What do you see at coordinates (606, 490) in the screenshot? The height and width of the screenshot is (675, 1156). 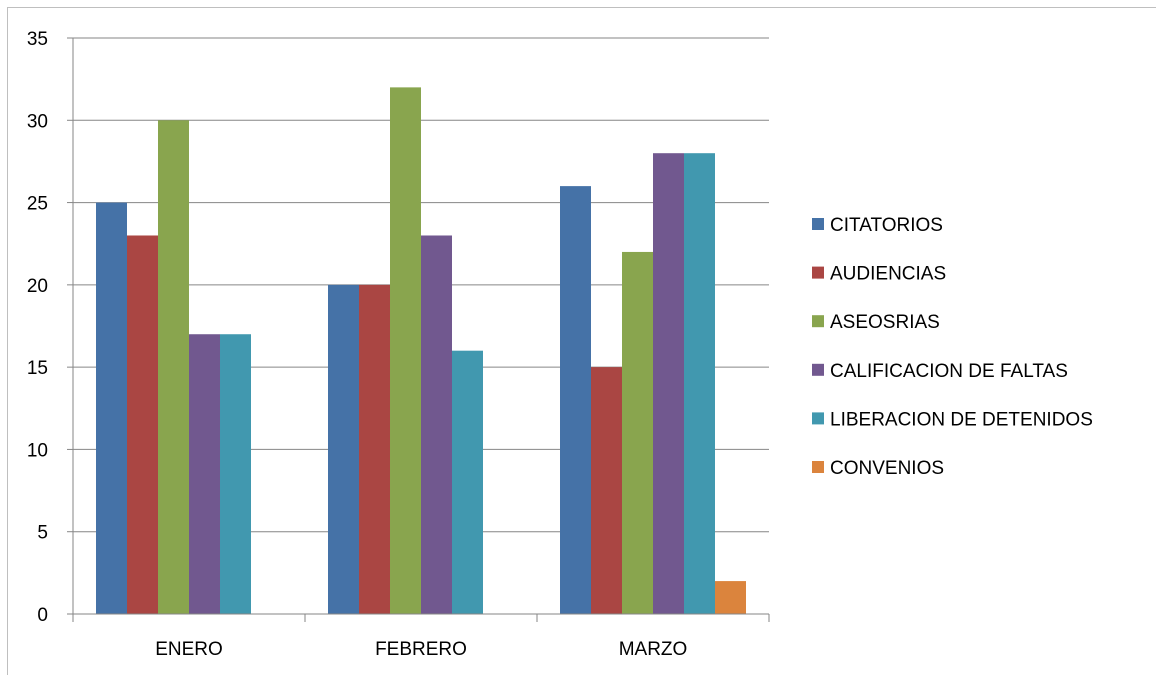 I see `bar-audiencias-marzo` at bounding box center [606, 490].